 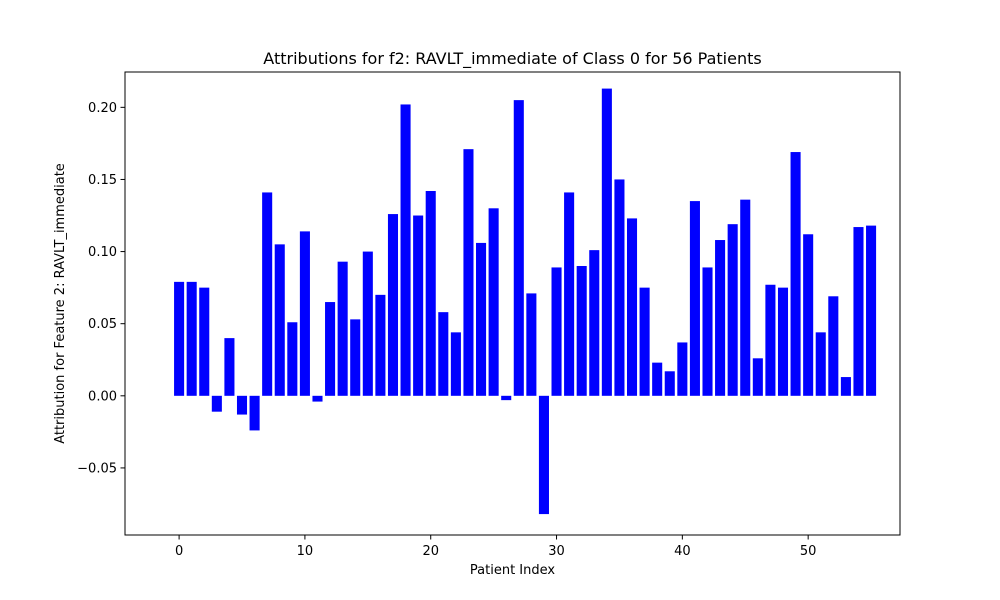 I want to click on x-axis-label: Patient Index, so click(x=512, y=570).